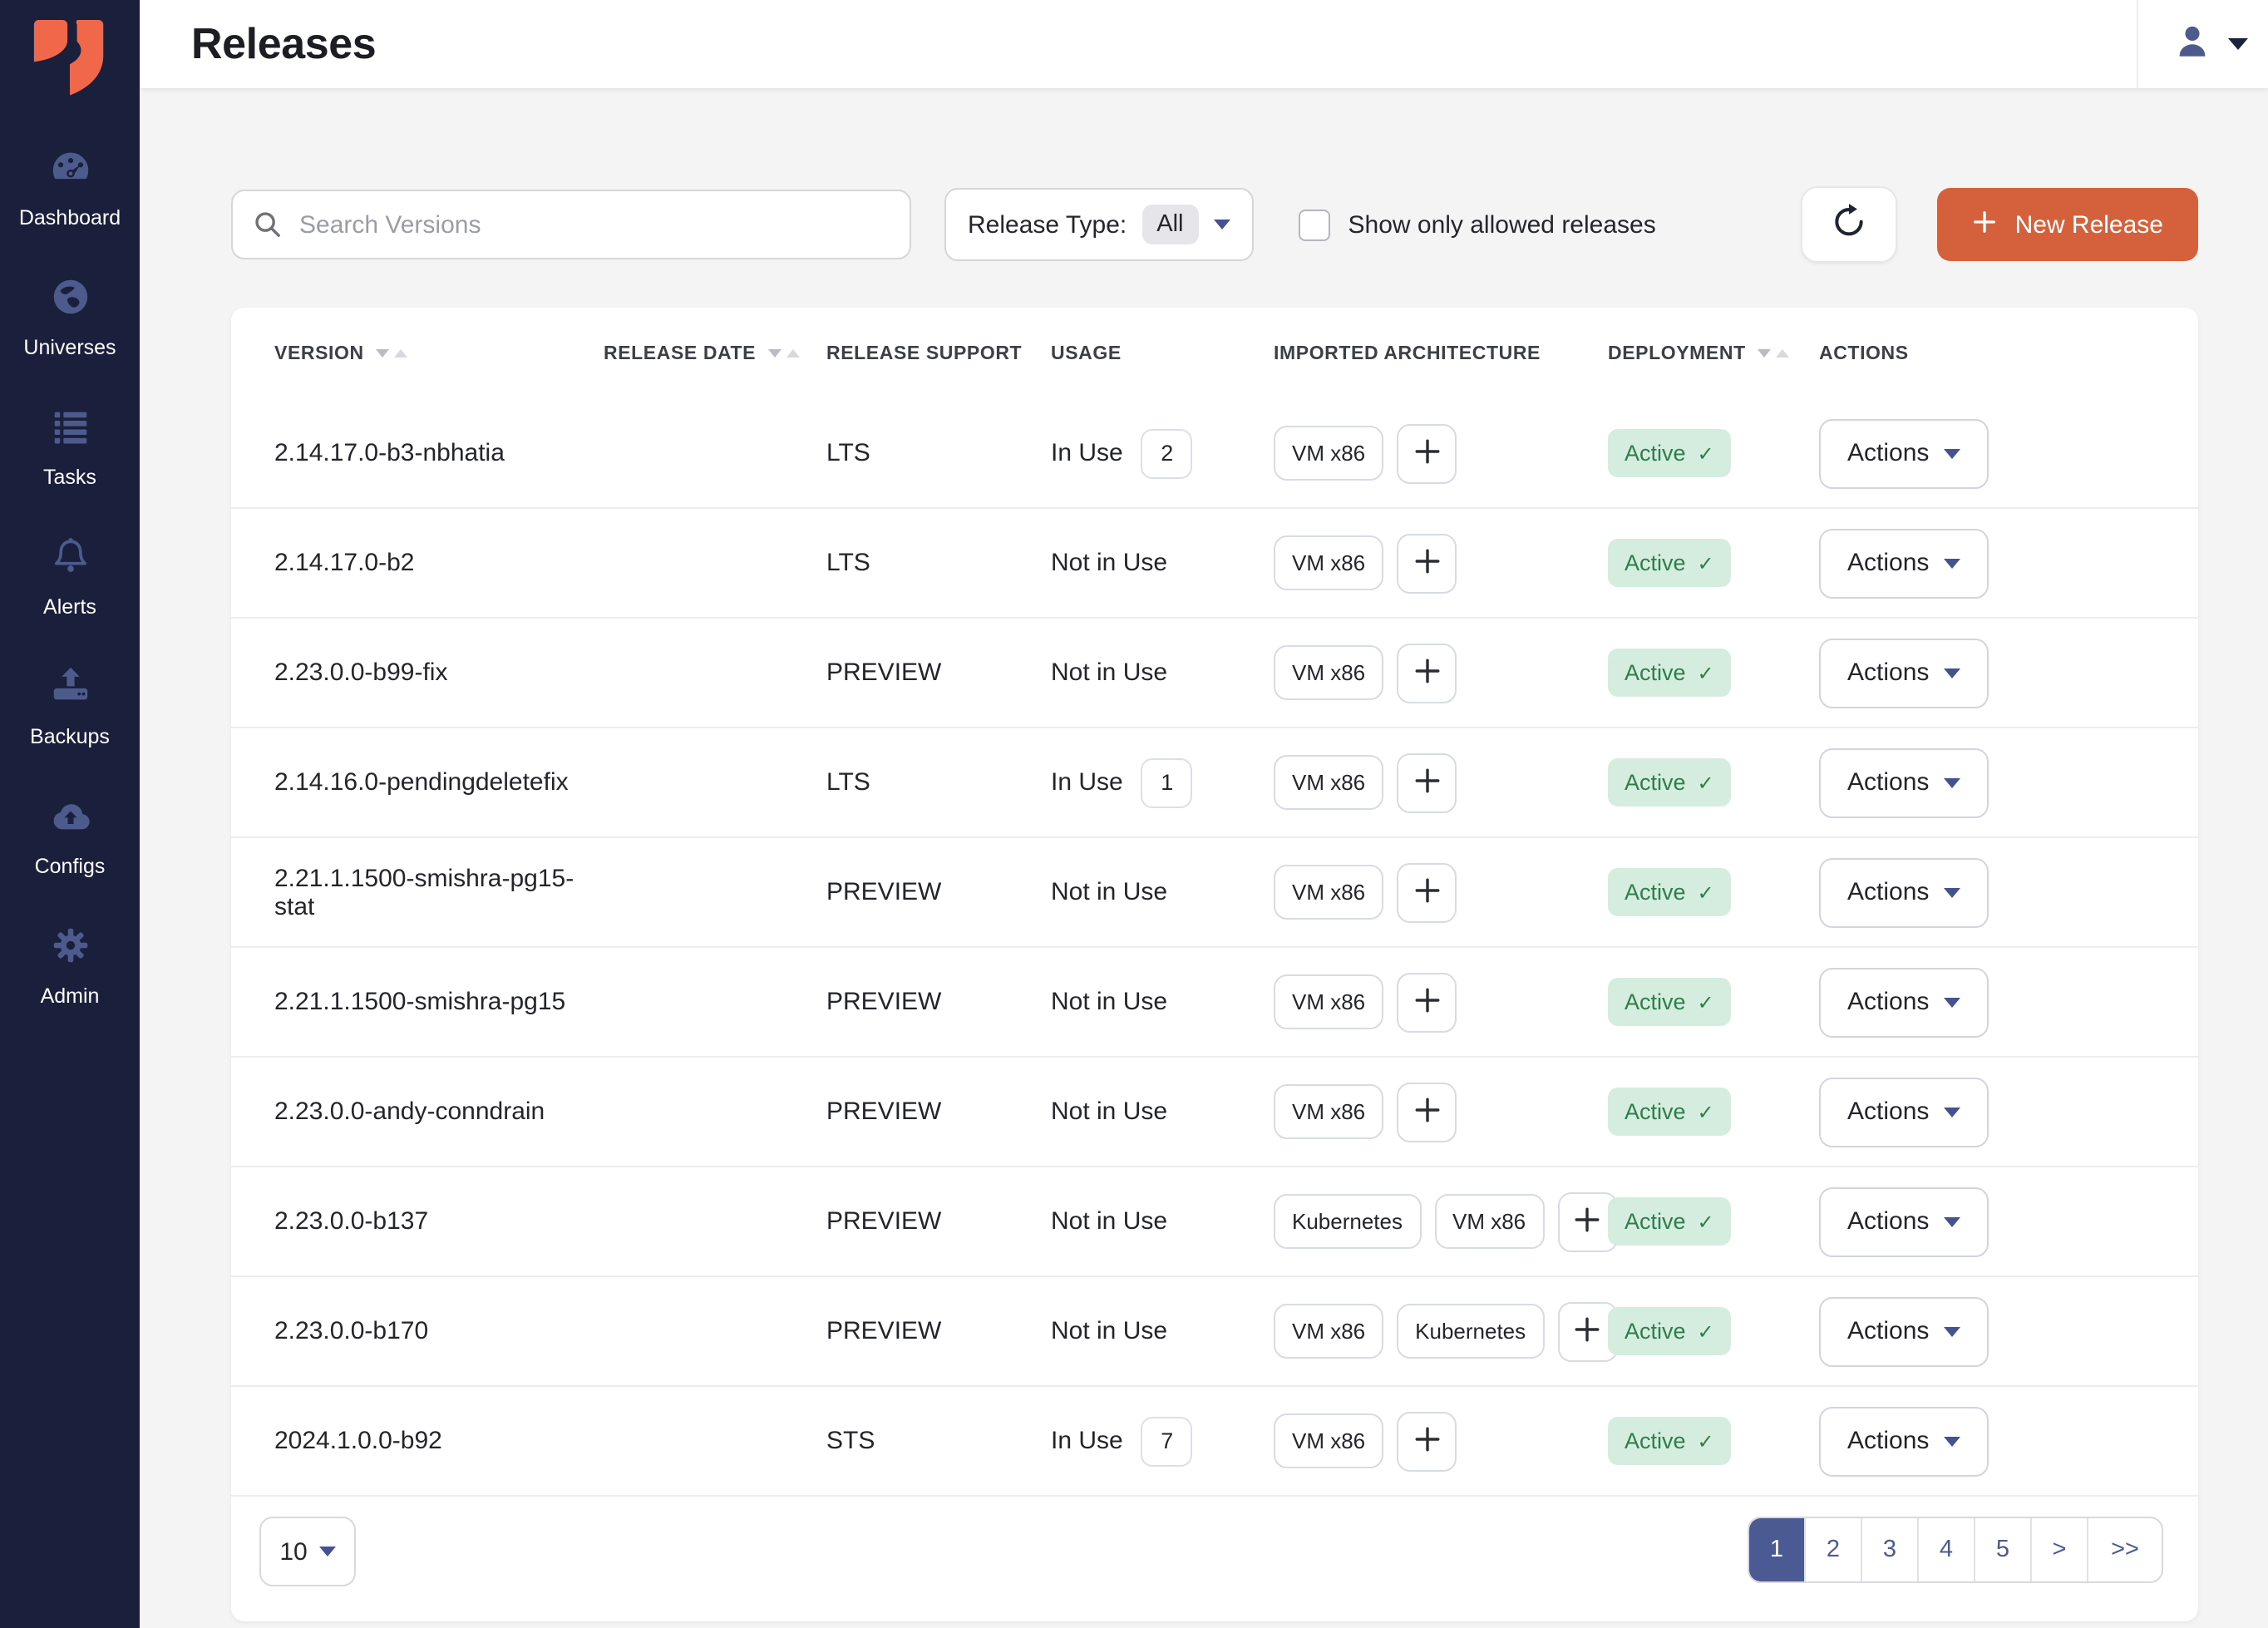 Image resolution: width=2268 pixels, height=1628 pixels. I want to click on sidebar-item-alerts: Alerts, so click(70, 575).